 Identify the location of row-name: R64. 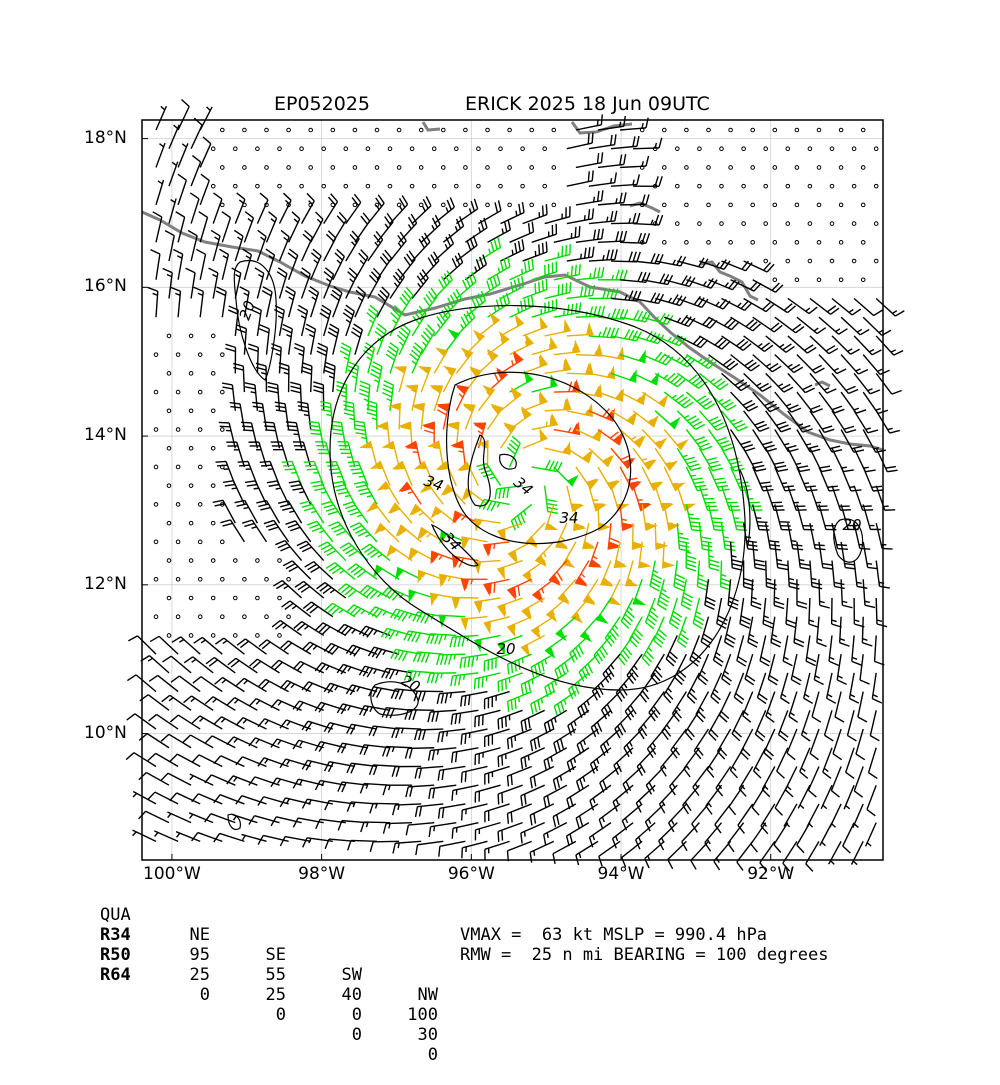
(115, 975).